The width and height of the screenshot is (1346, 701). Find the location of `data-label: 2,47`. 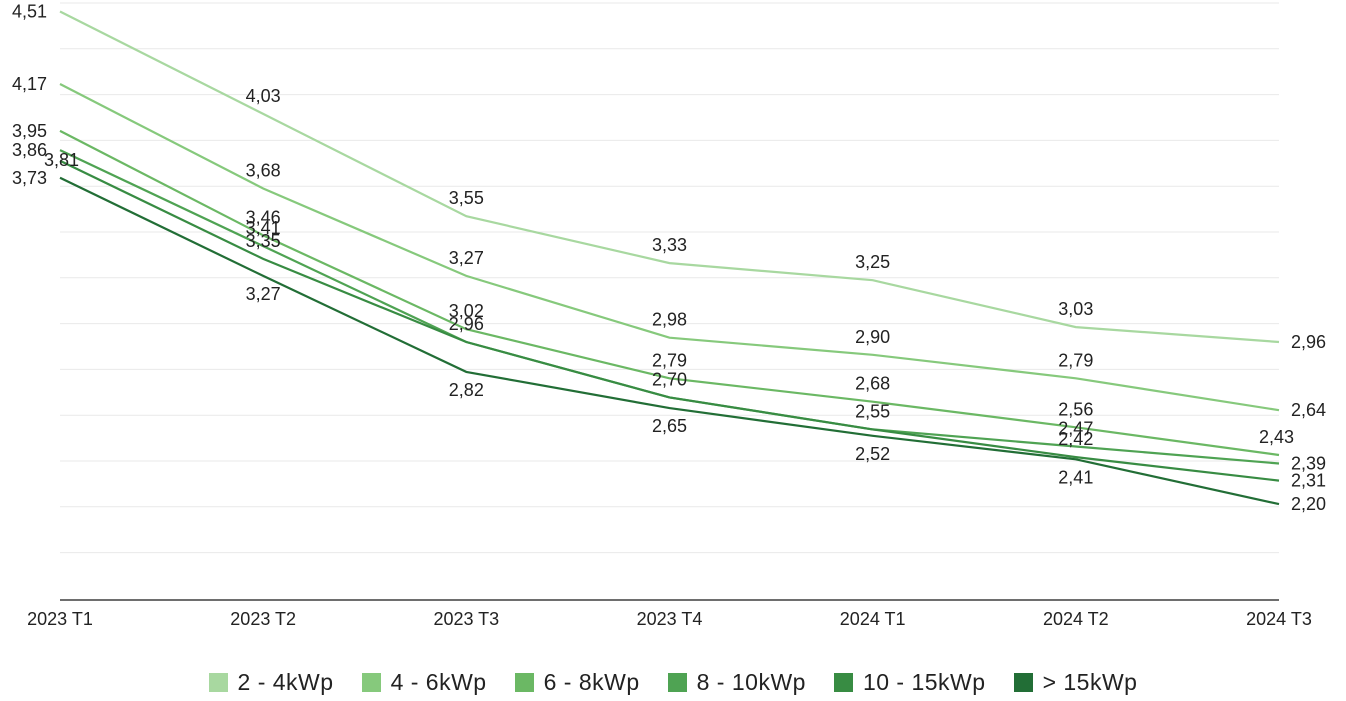

data-label: 2,47 is located at coordinates (1075, 428).